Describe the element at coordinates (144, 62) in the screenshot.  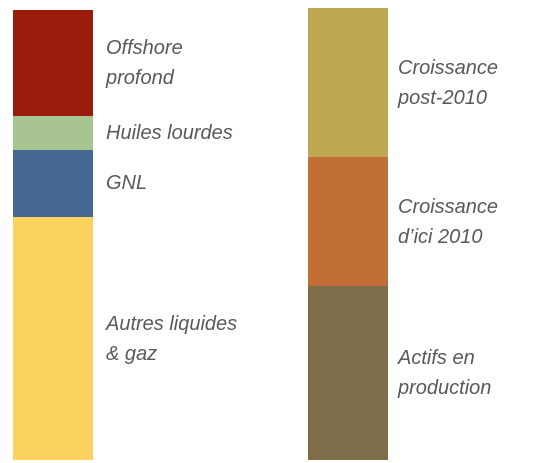
I see `segment-label: Offshore profond` at that location.